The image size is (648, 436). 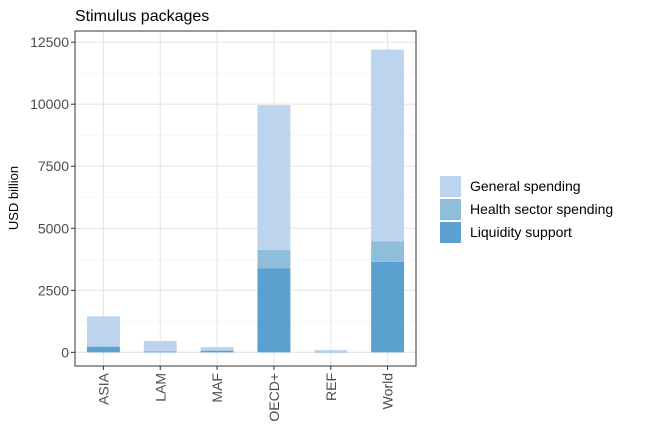 What do you see at coordinates (65, 352) in the screenshot?
I see `y-tick-label: 0` at bounding box center [65, 352].